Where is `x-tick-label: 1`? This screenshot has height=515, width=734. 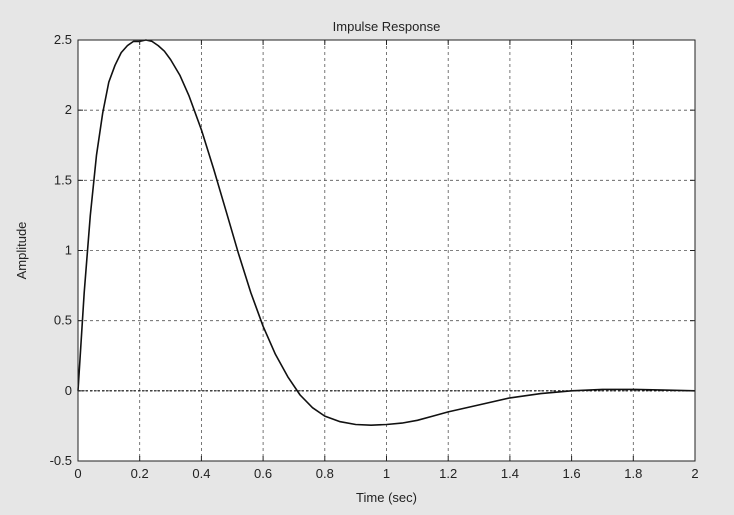
x-tick-label: 1 is located at coordinates (386, 473).